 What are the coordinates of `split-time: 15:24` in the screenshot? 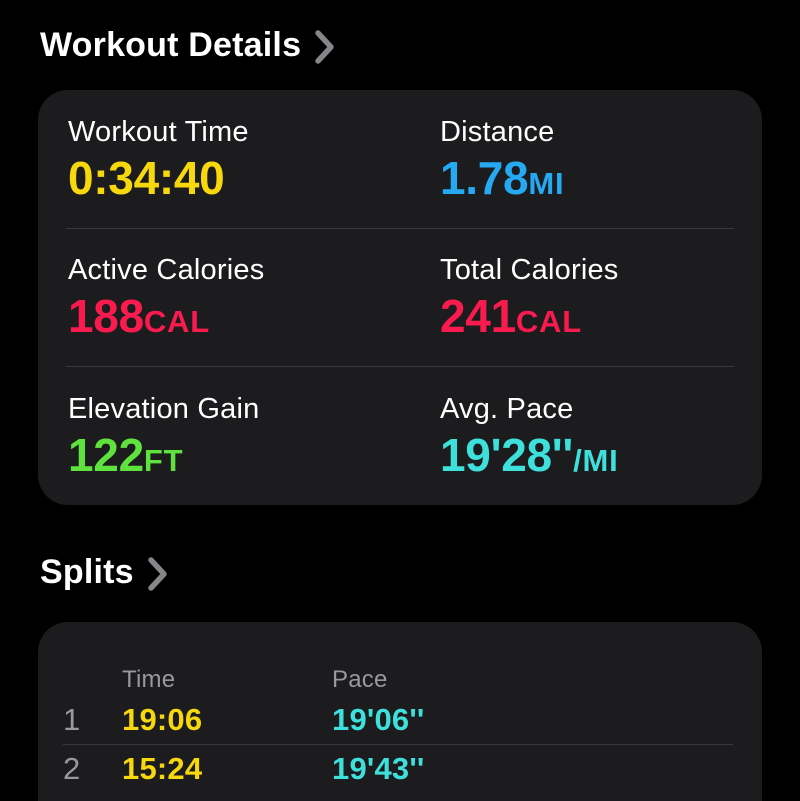 It's located at (162, 768).